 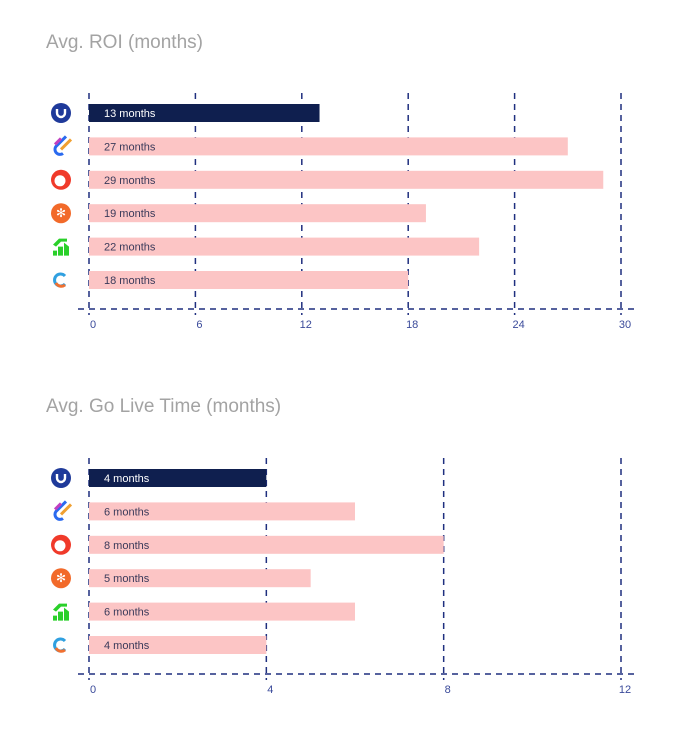 I want to click on bar-label: 27 months, so click(x=130, y=147).